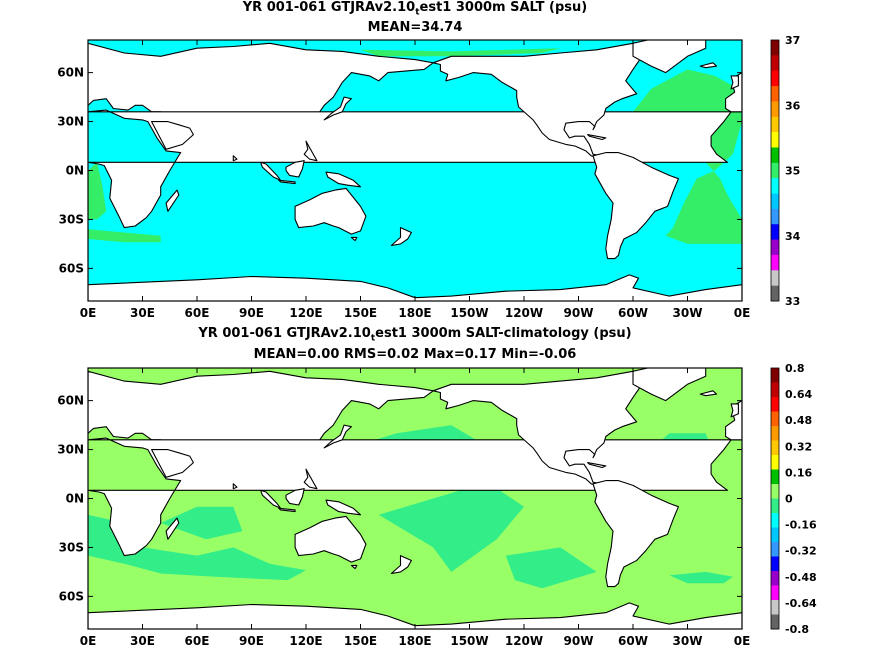  I want to click on lon-tick-label: 150W, so click(469, 641).